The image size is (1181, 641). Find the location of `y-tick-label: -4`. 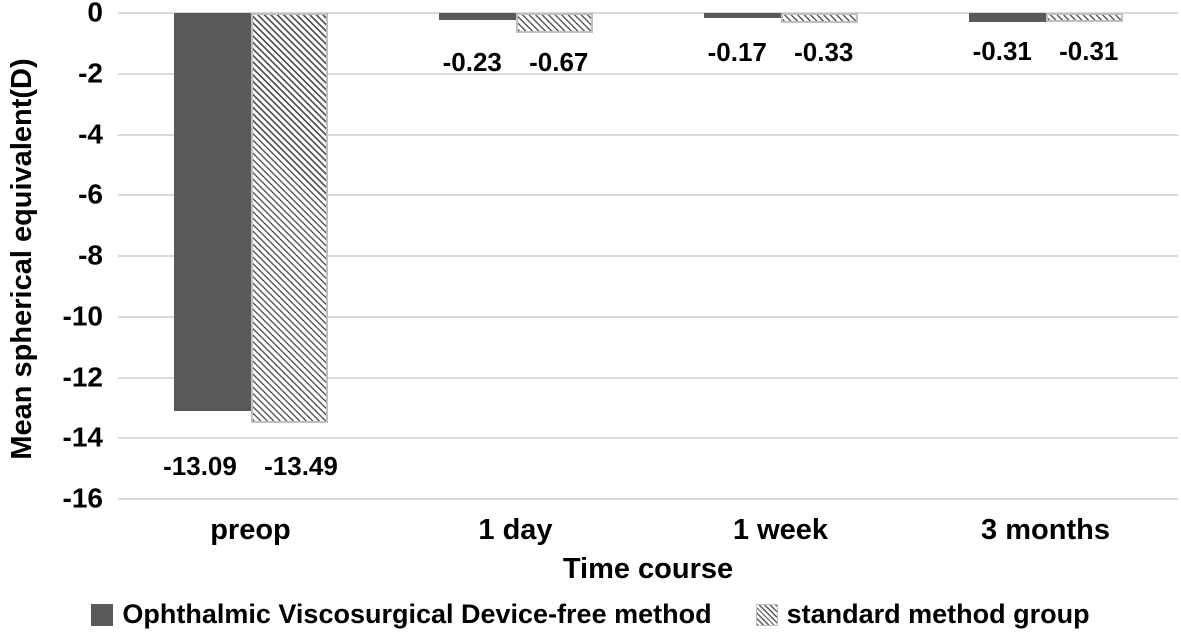

y-tick-label: -4 is located at coordinates (90, 133).